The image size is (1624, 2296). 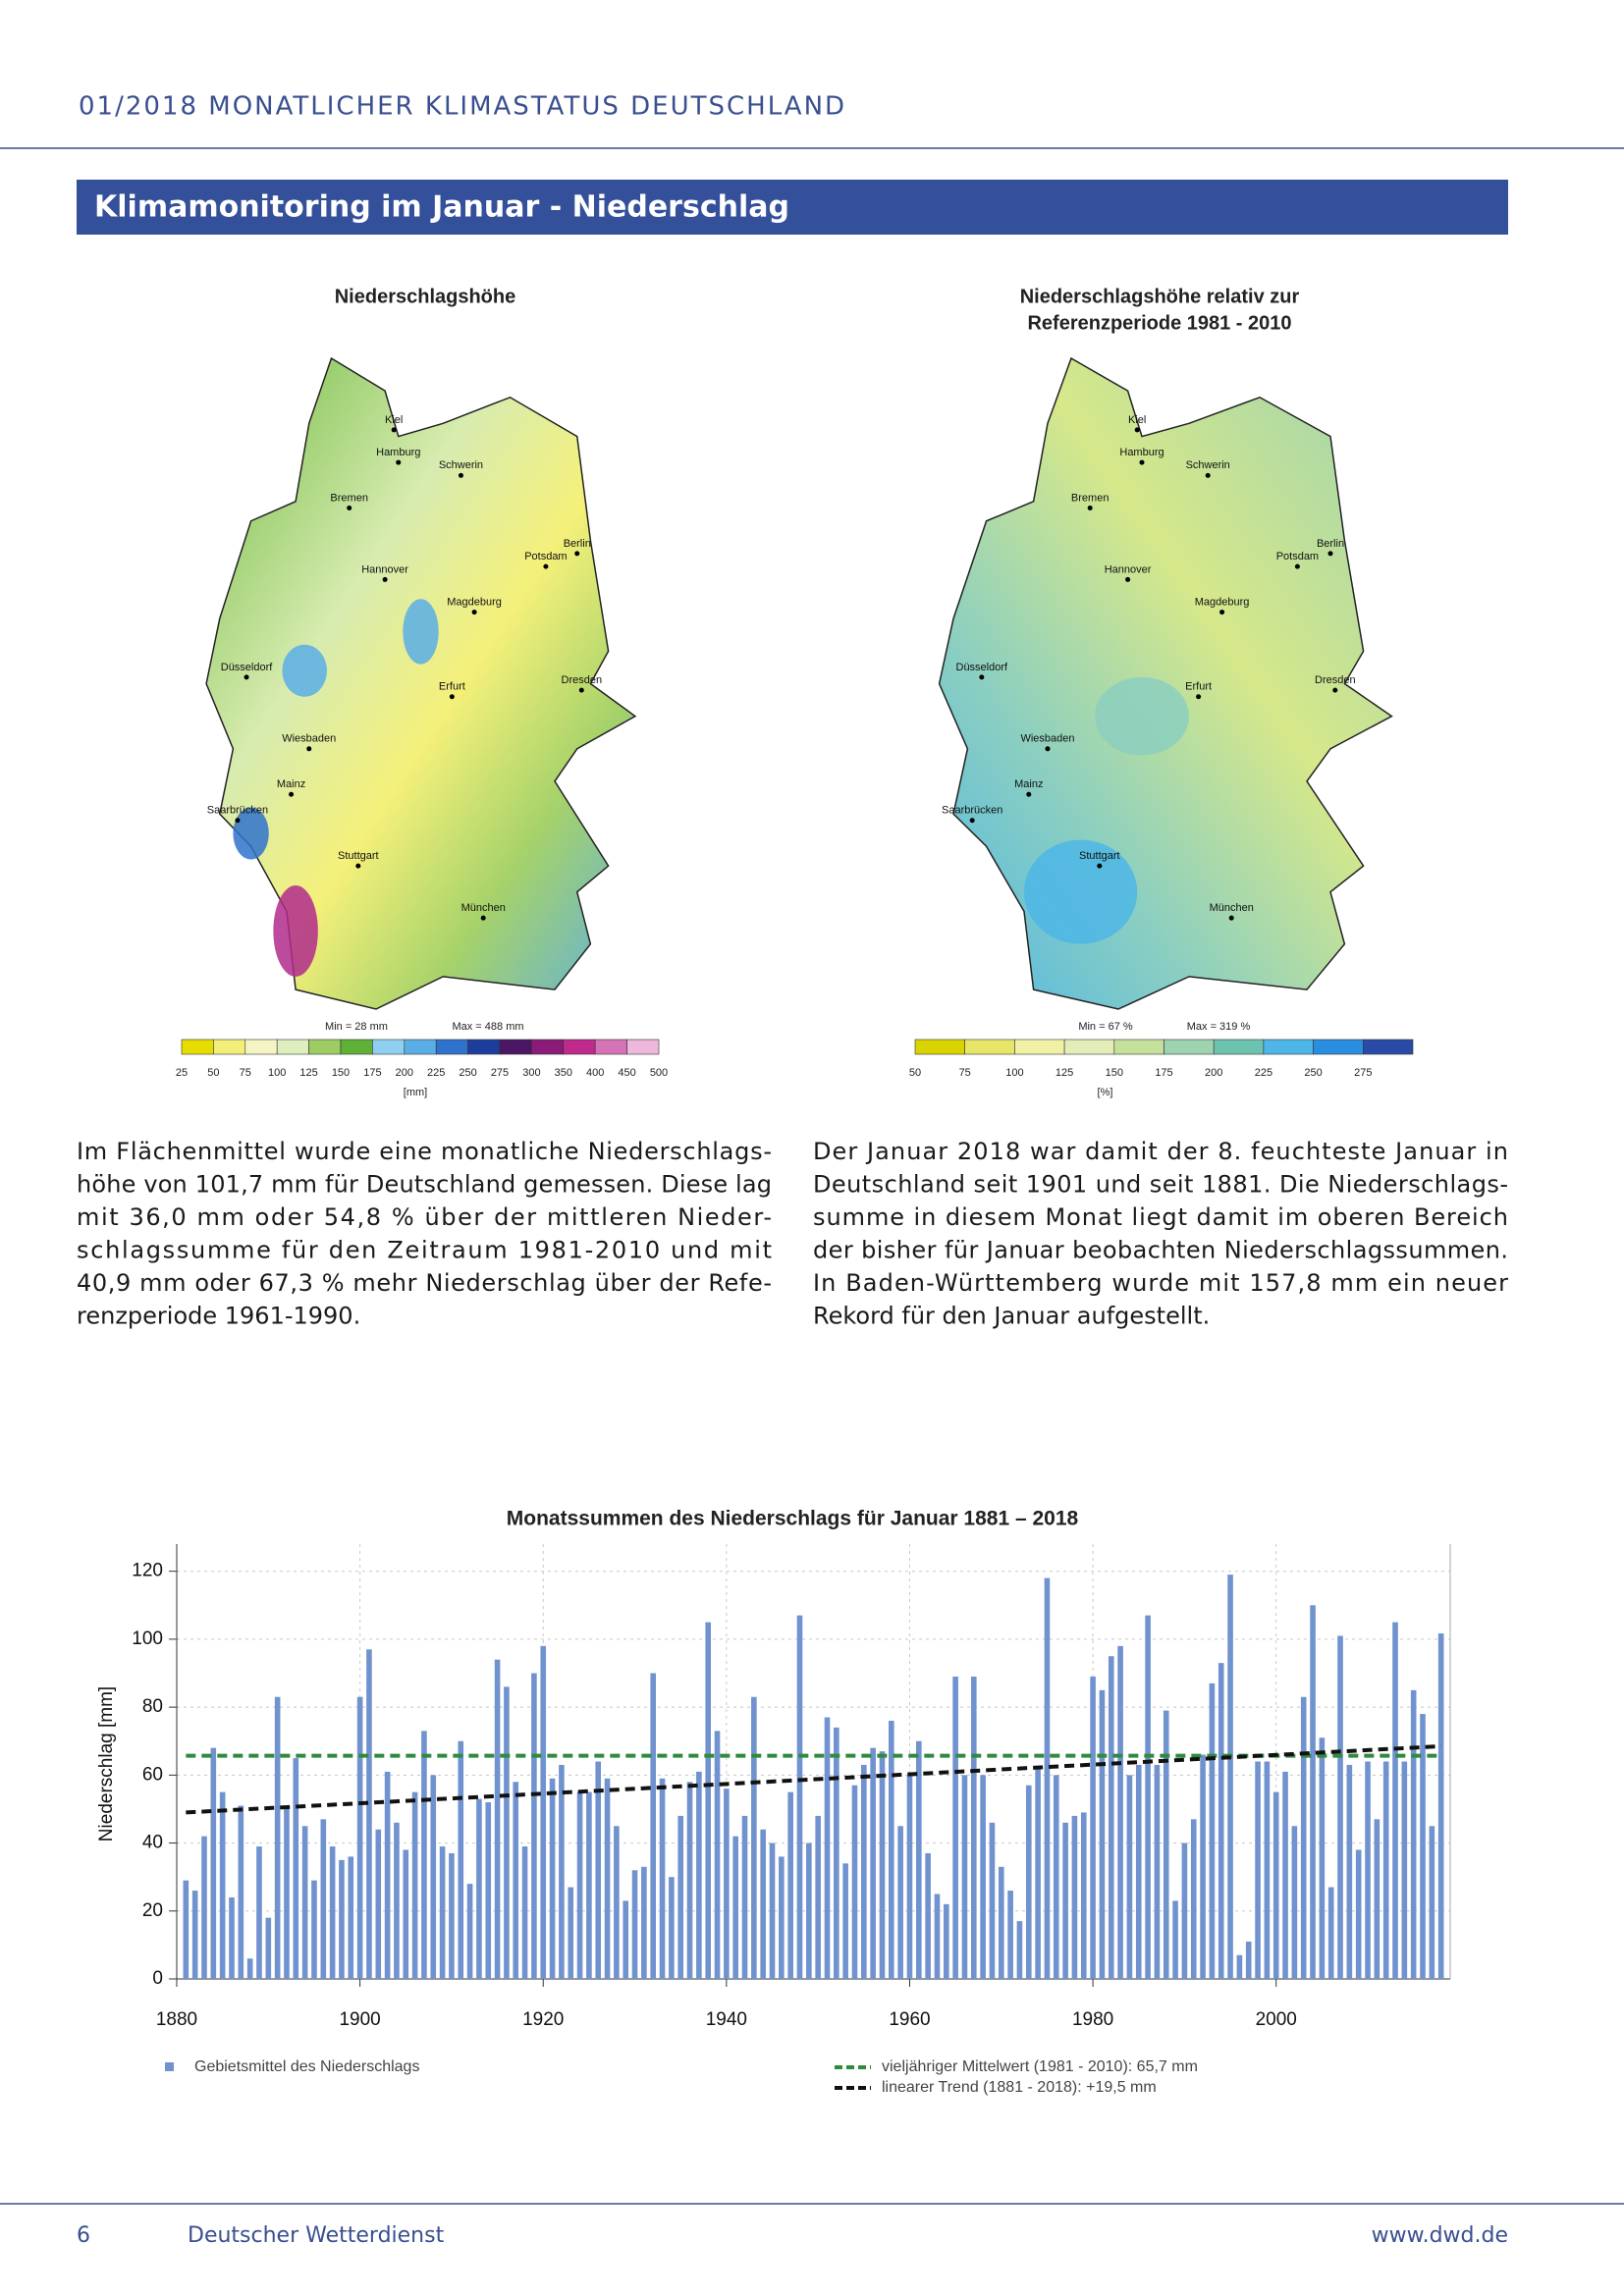 What do you see at coordinates (1219, 1027) in the screenshot?
I see `legend-max: Max = 319 %` at bounding box center [1219, 1027].